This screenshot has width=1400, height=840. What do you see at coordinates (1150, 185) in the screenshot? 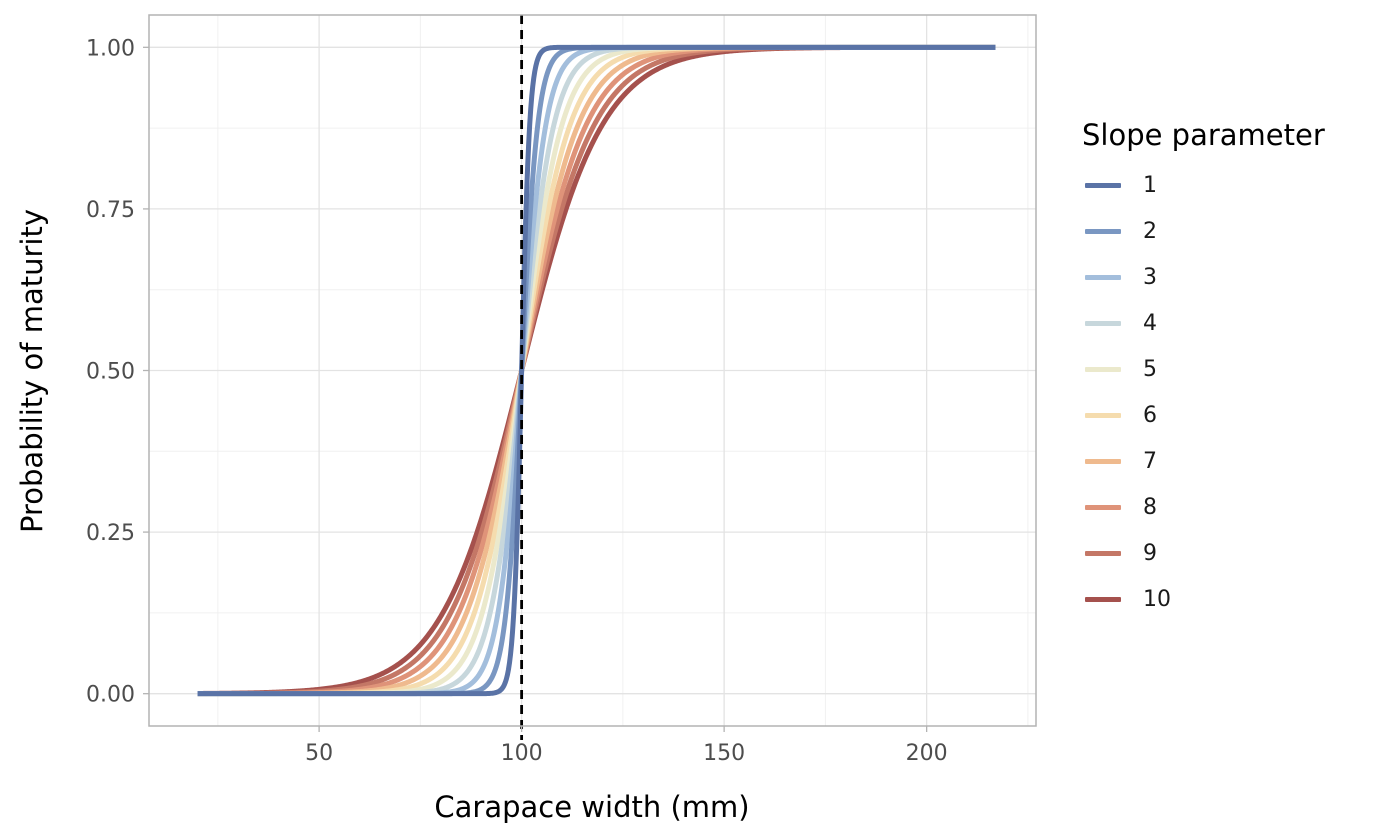
I see `legend-label: 1` at bounding box center [1150, 185].